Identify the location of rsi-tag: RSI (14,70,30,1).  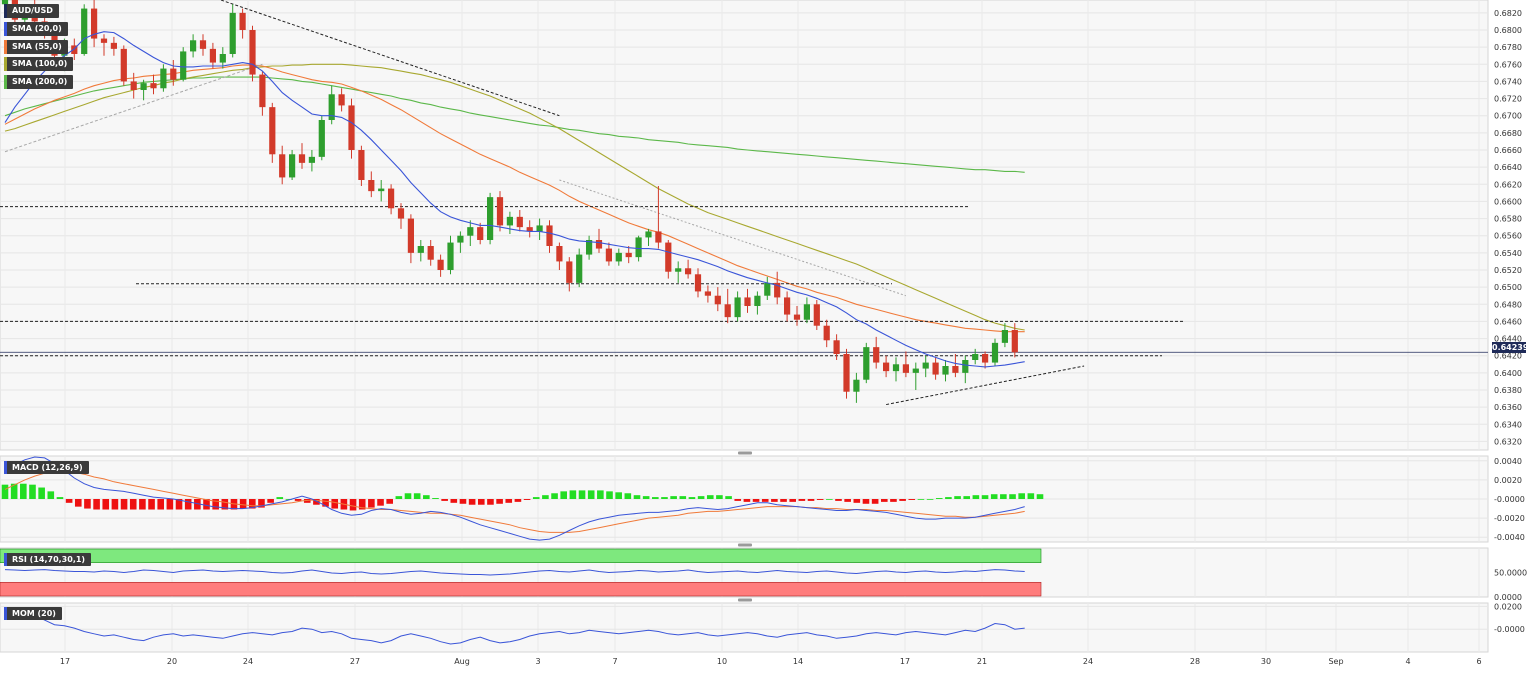
(48, 559).